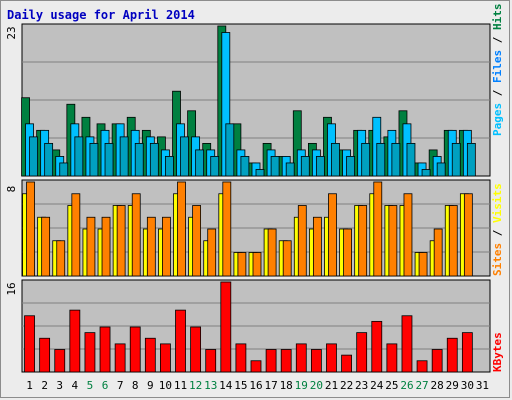 The image size is (512, 400). I want to click on legend-kbytes: KBytes, so click(497, 352).